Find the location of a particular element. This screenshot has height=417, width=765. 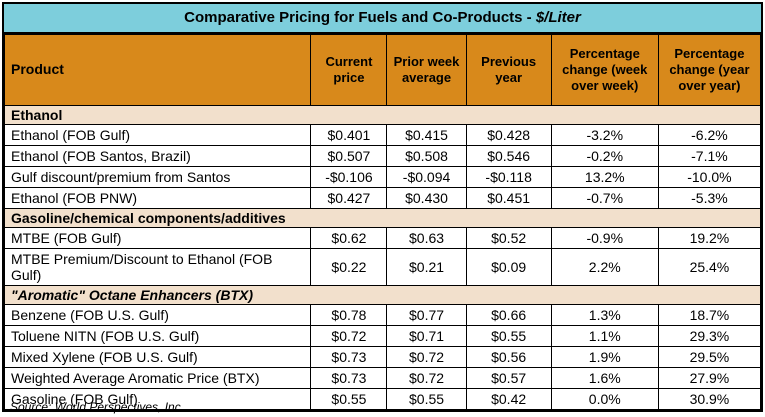

prior-week-cell: $0.415 is located at coordinates (426, 135).